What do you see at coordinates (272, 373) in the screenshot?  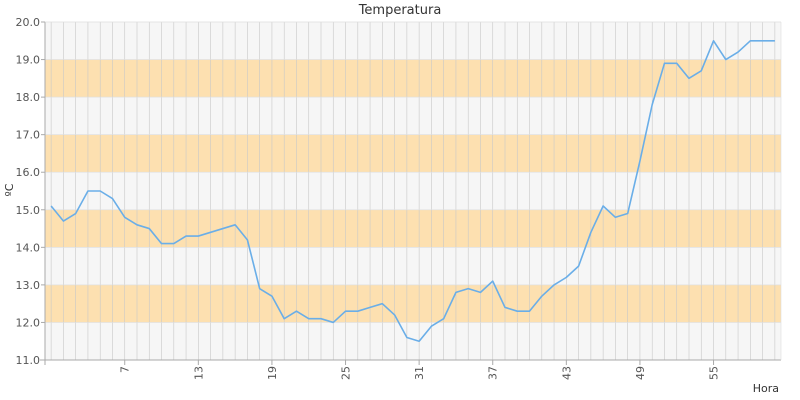 I see `x-tick-label: 19` at bounding box center [272, 373].